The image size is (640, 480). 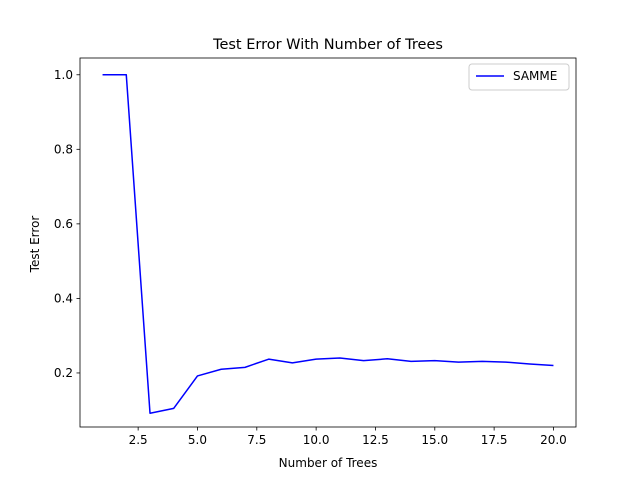 I want to click on legend: SAMME, so click(x=519, y=77).